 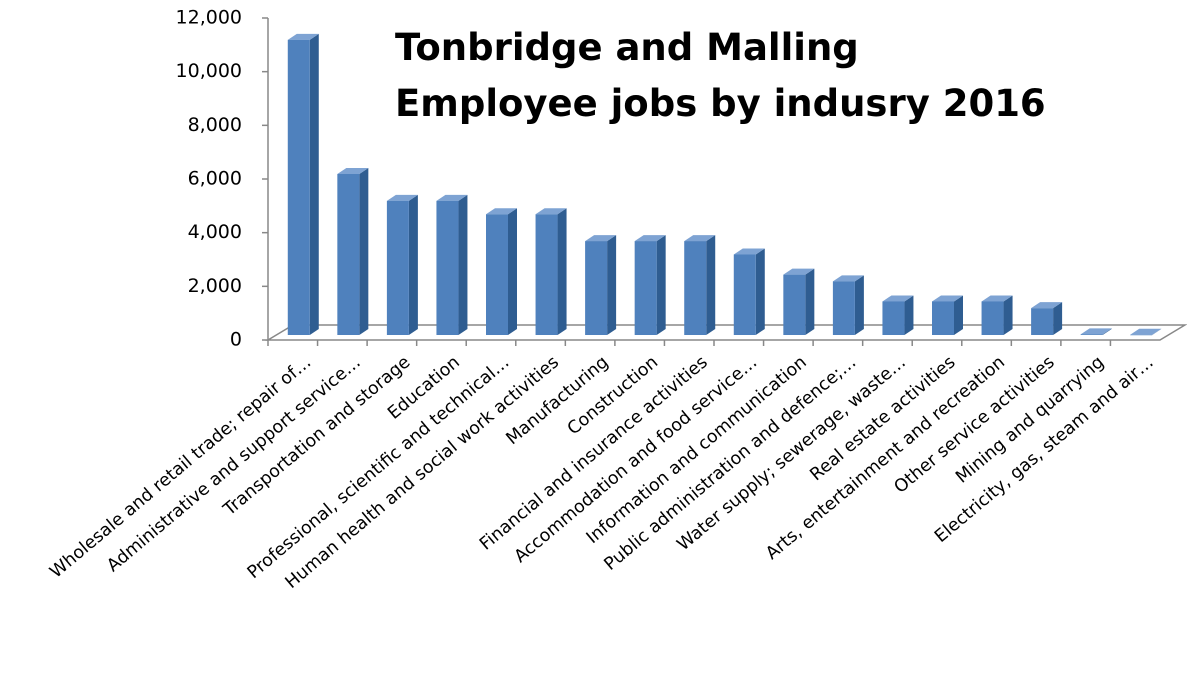 I want to click on y-tick-label: 4,000, so click(x=215, y=232).